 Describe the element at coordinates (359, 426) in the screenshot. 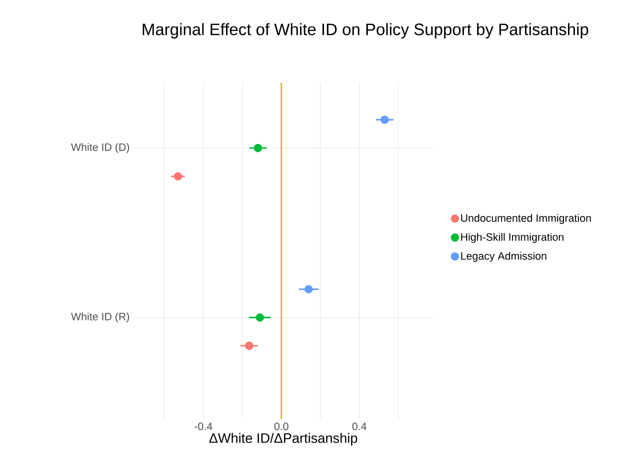

I see `x-tick-label: 0.4` at that location.